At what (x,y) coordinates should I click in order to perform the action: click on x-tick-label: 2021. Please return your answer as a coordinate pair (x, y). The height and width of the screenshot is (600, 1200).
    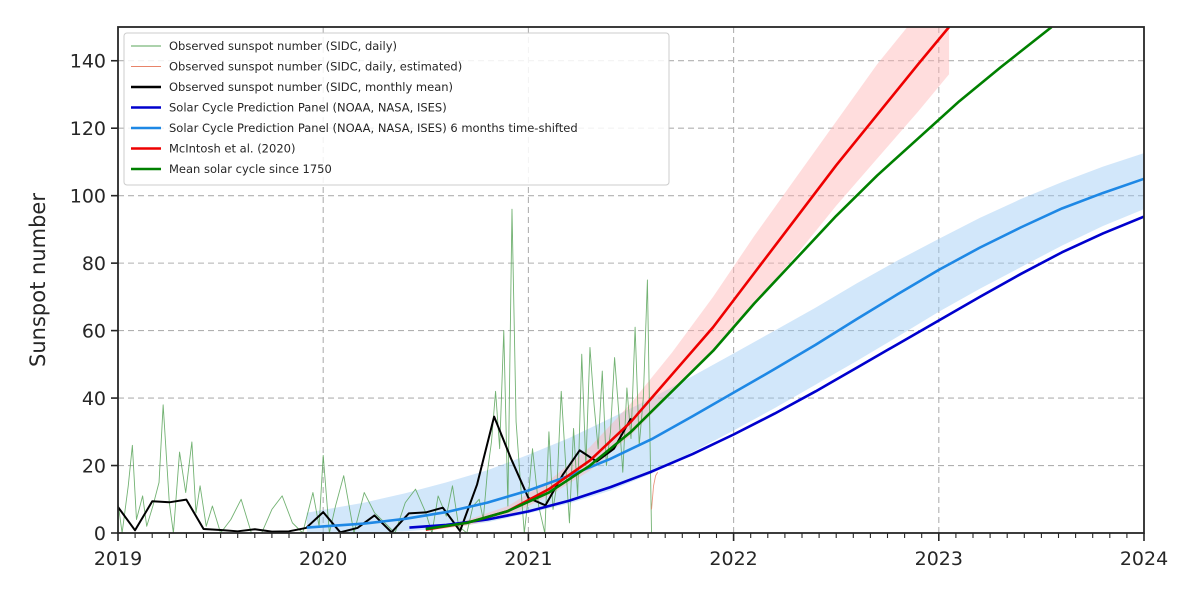
    Looking at the image, I should click on (528, 559).